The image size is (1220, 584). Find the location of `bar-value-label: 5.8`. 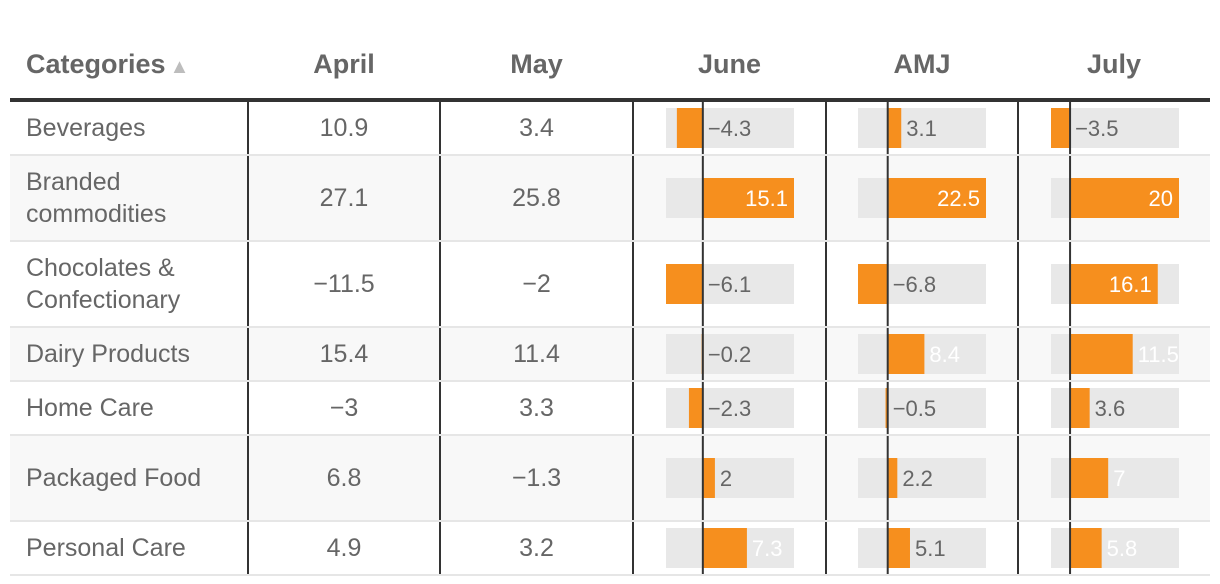

bar-value-label: 5.8 is located at coordinates (1121, 548).